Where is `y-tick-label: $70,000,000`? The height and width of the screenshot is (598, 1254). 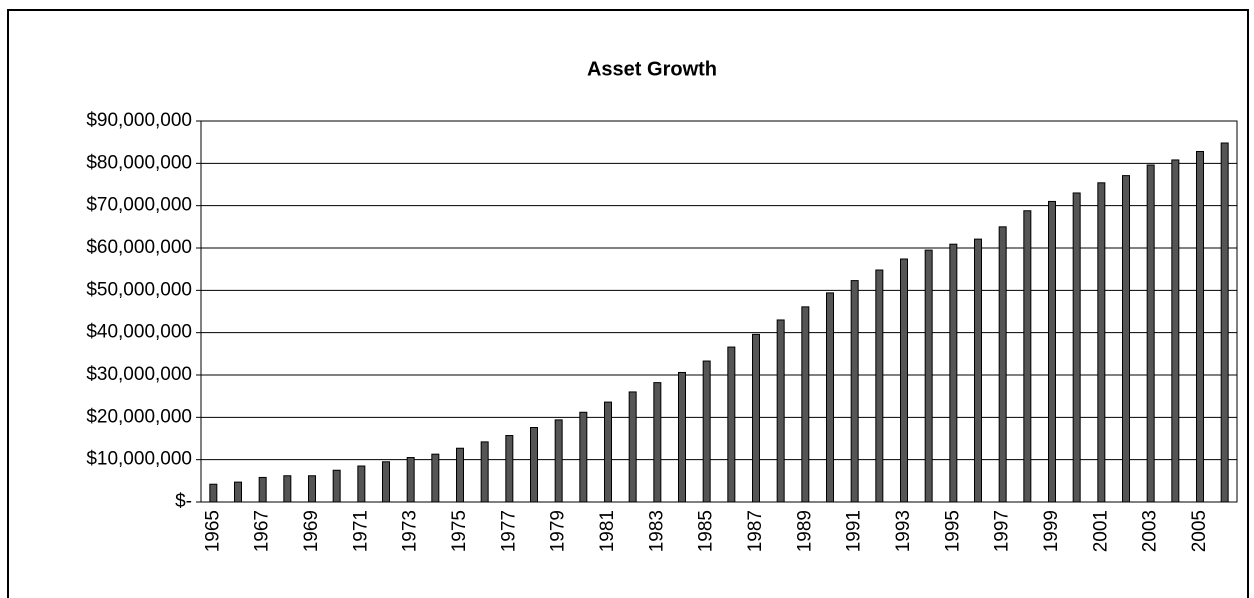 y-tick-label: $70,000,000 is located at coordinates (139, 205).